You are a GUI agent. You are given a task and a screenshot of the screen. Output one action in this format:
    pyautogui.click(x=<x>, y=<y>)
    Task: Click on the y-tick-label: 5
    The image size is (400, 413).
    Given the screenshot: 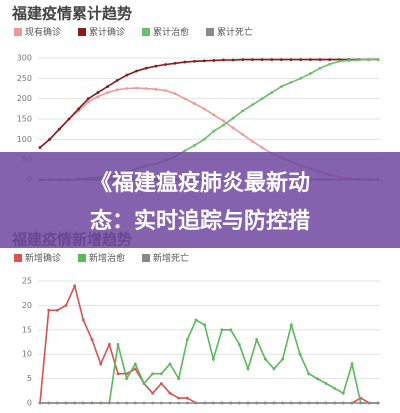 What is the action you would take?
    pyautogui.click(x=29, y=378)
    